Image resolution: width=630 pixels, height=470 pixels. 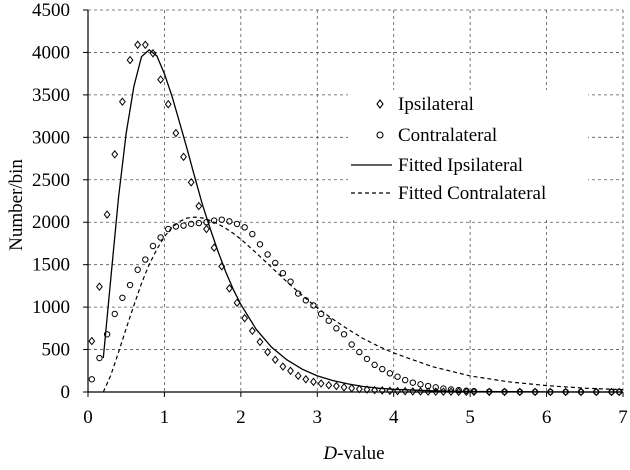 What do you see at coordinates (66, 392) in the screenshot?
I see `y-tick-label: 0` at bounding box center [66, 392].